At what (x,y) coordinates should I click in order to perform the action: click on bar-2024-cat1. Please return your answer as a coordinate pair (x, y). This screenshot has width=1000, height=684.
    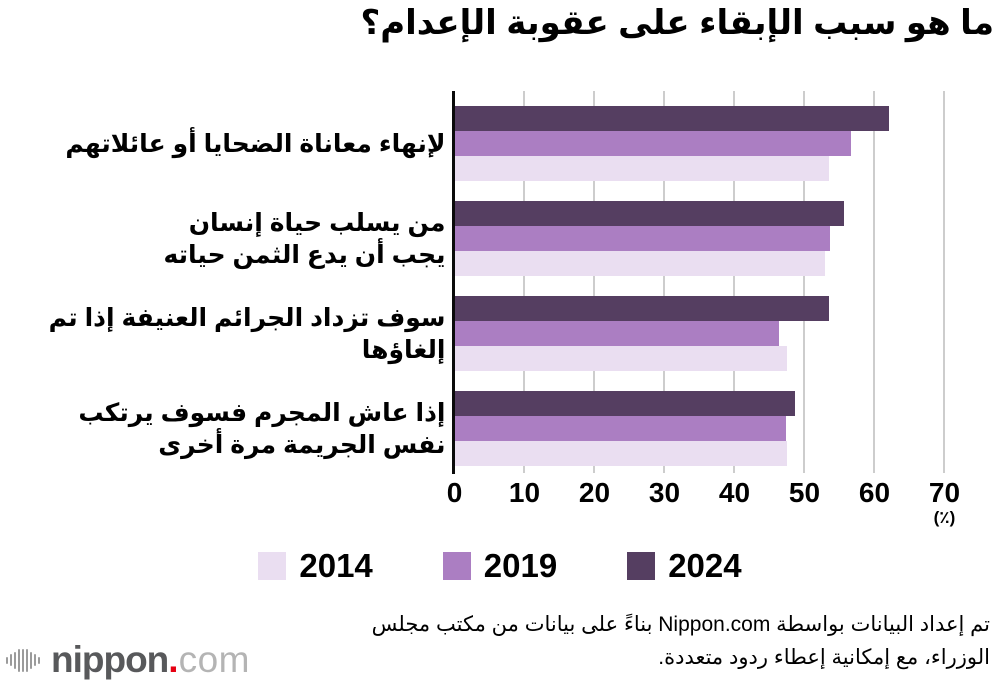
    Looking at the image, I should click on (672, 118).